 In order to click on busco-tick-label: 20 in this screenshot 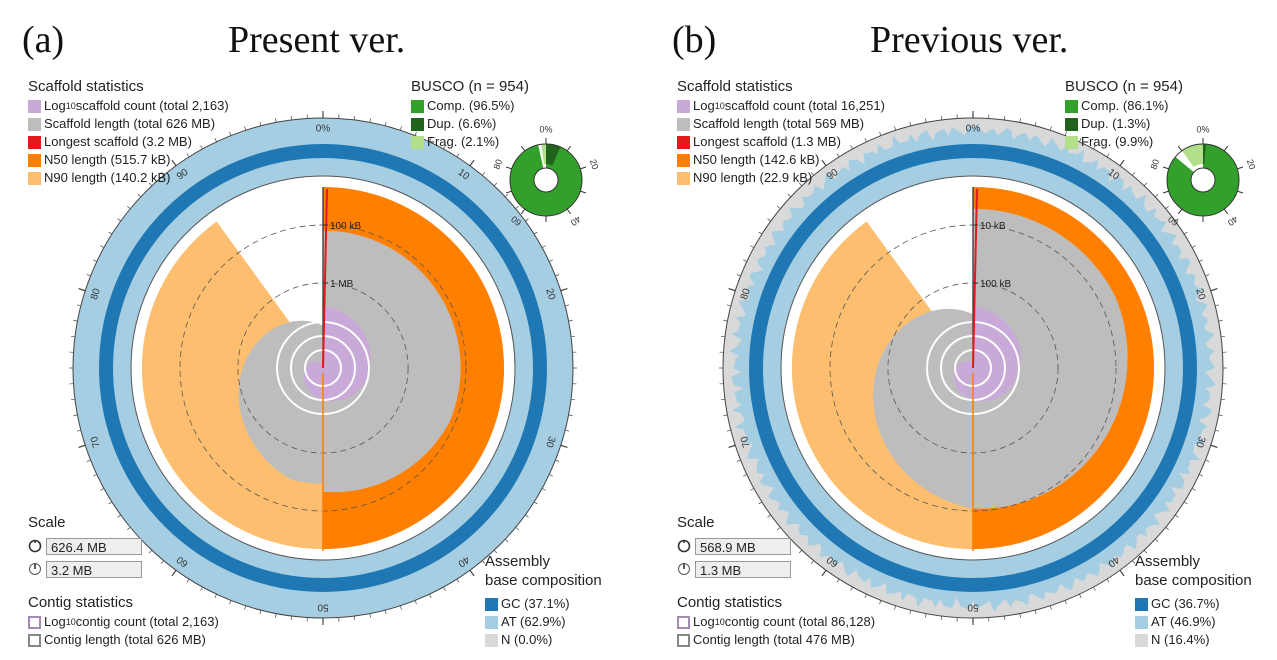, I will do `click(594, 164)`.